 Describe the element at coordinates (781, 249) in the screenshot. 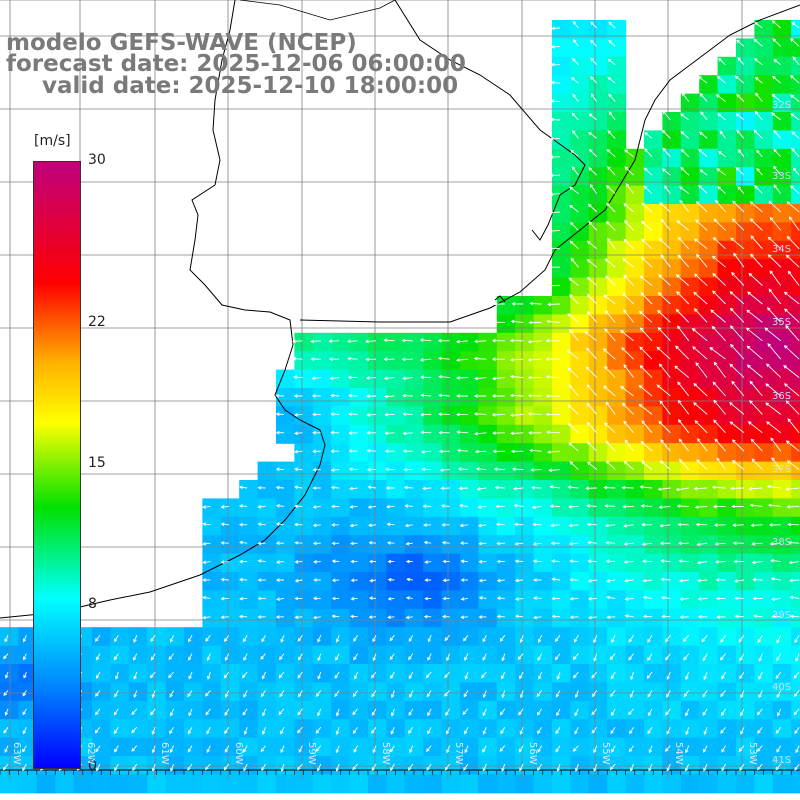

I see `latitude-label: 34S` at that location.